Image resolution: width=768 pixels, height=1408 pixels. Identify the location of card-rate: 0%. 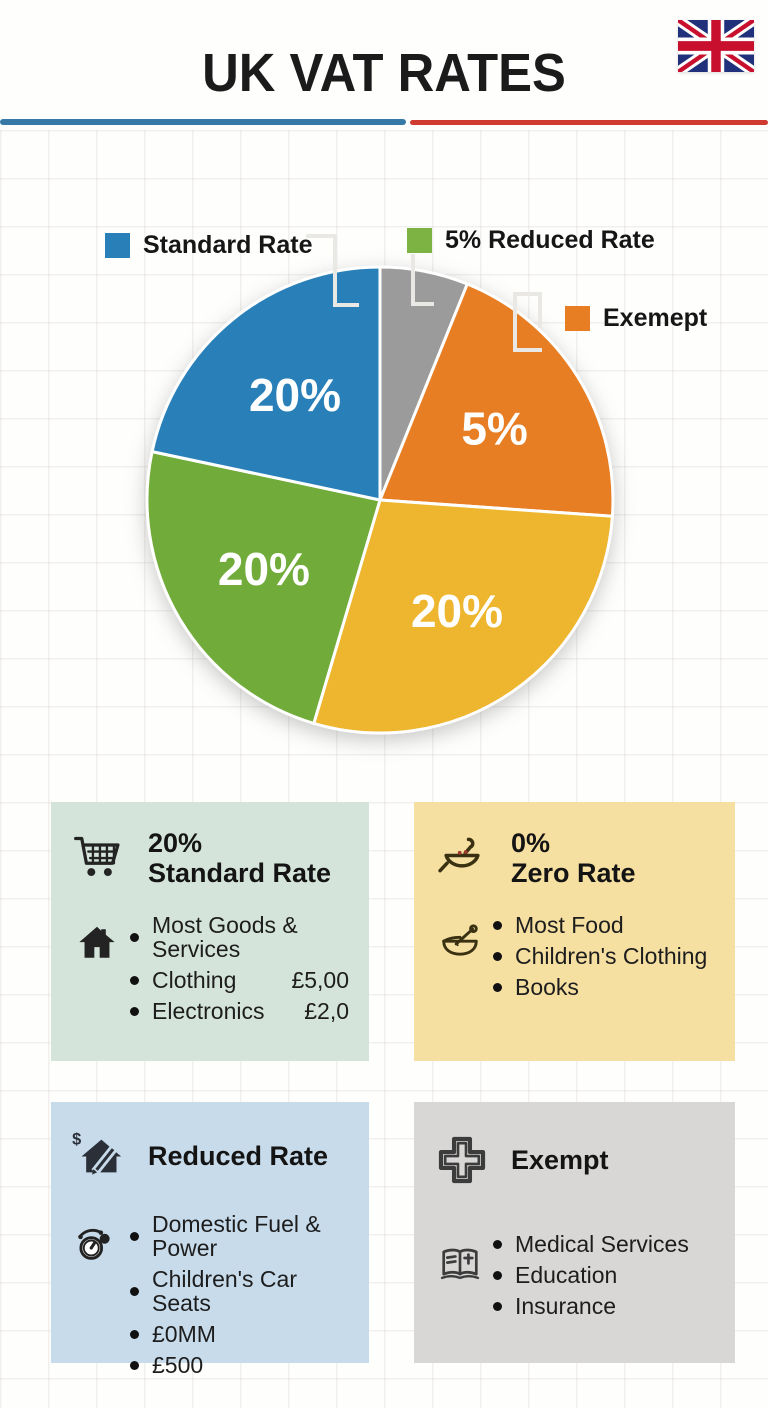
(531, 843).